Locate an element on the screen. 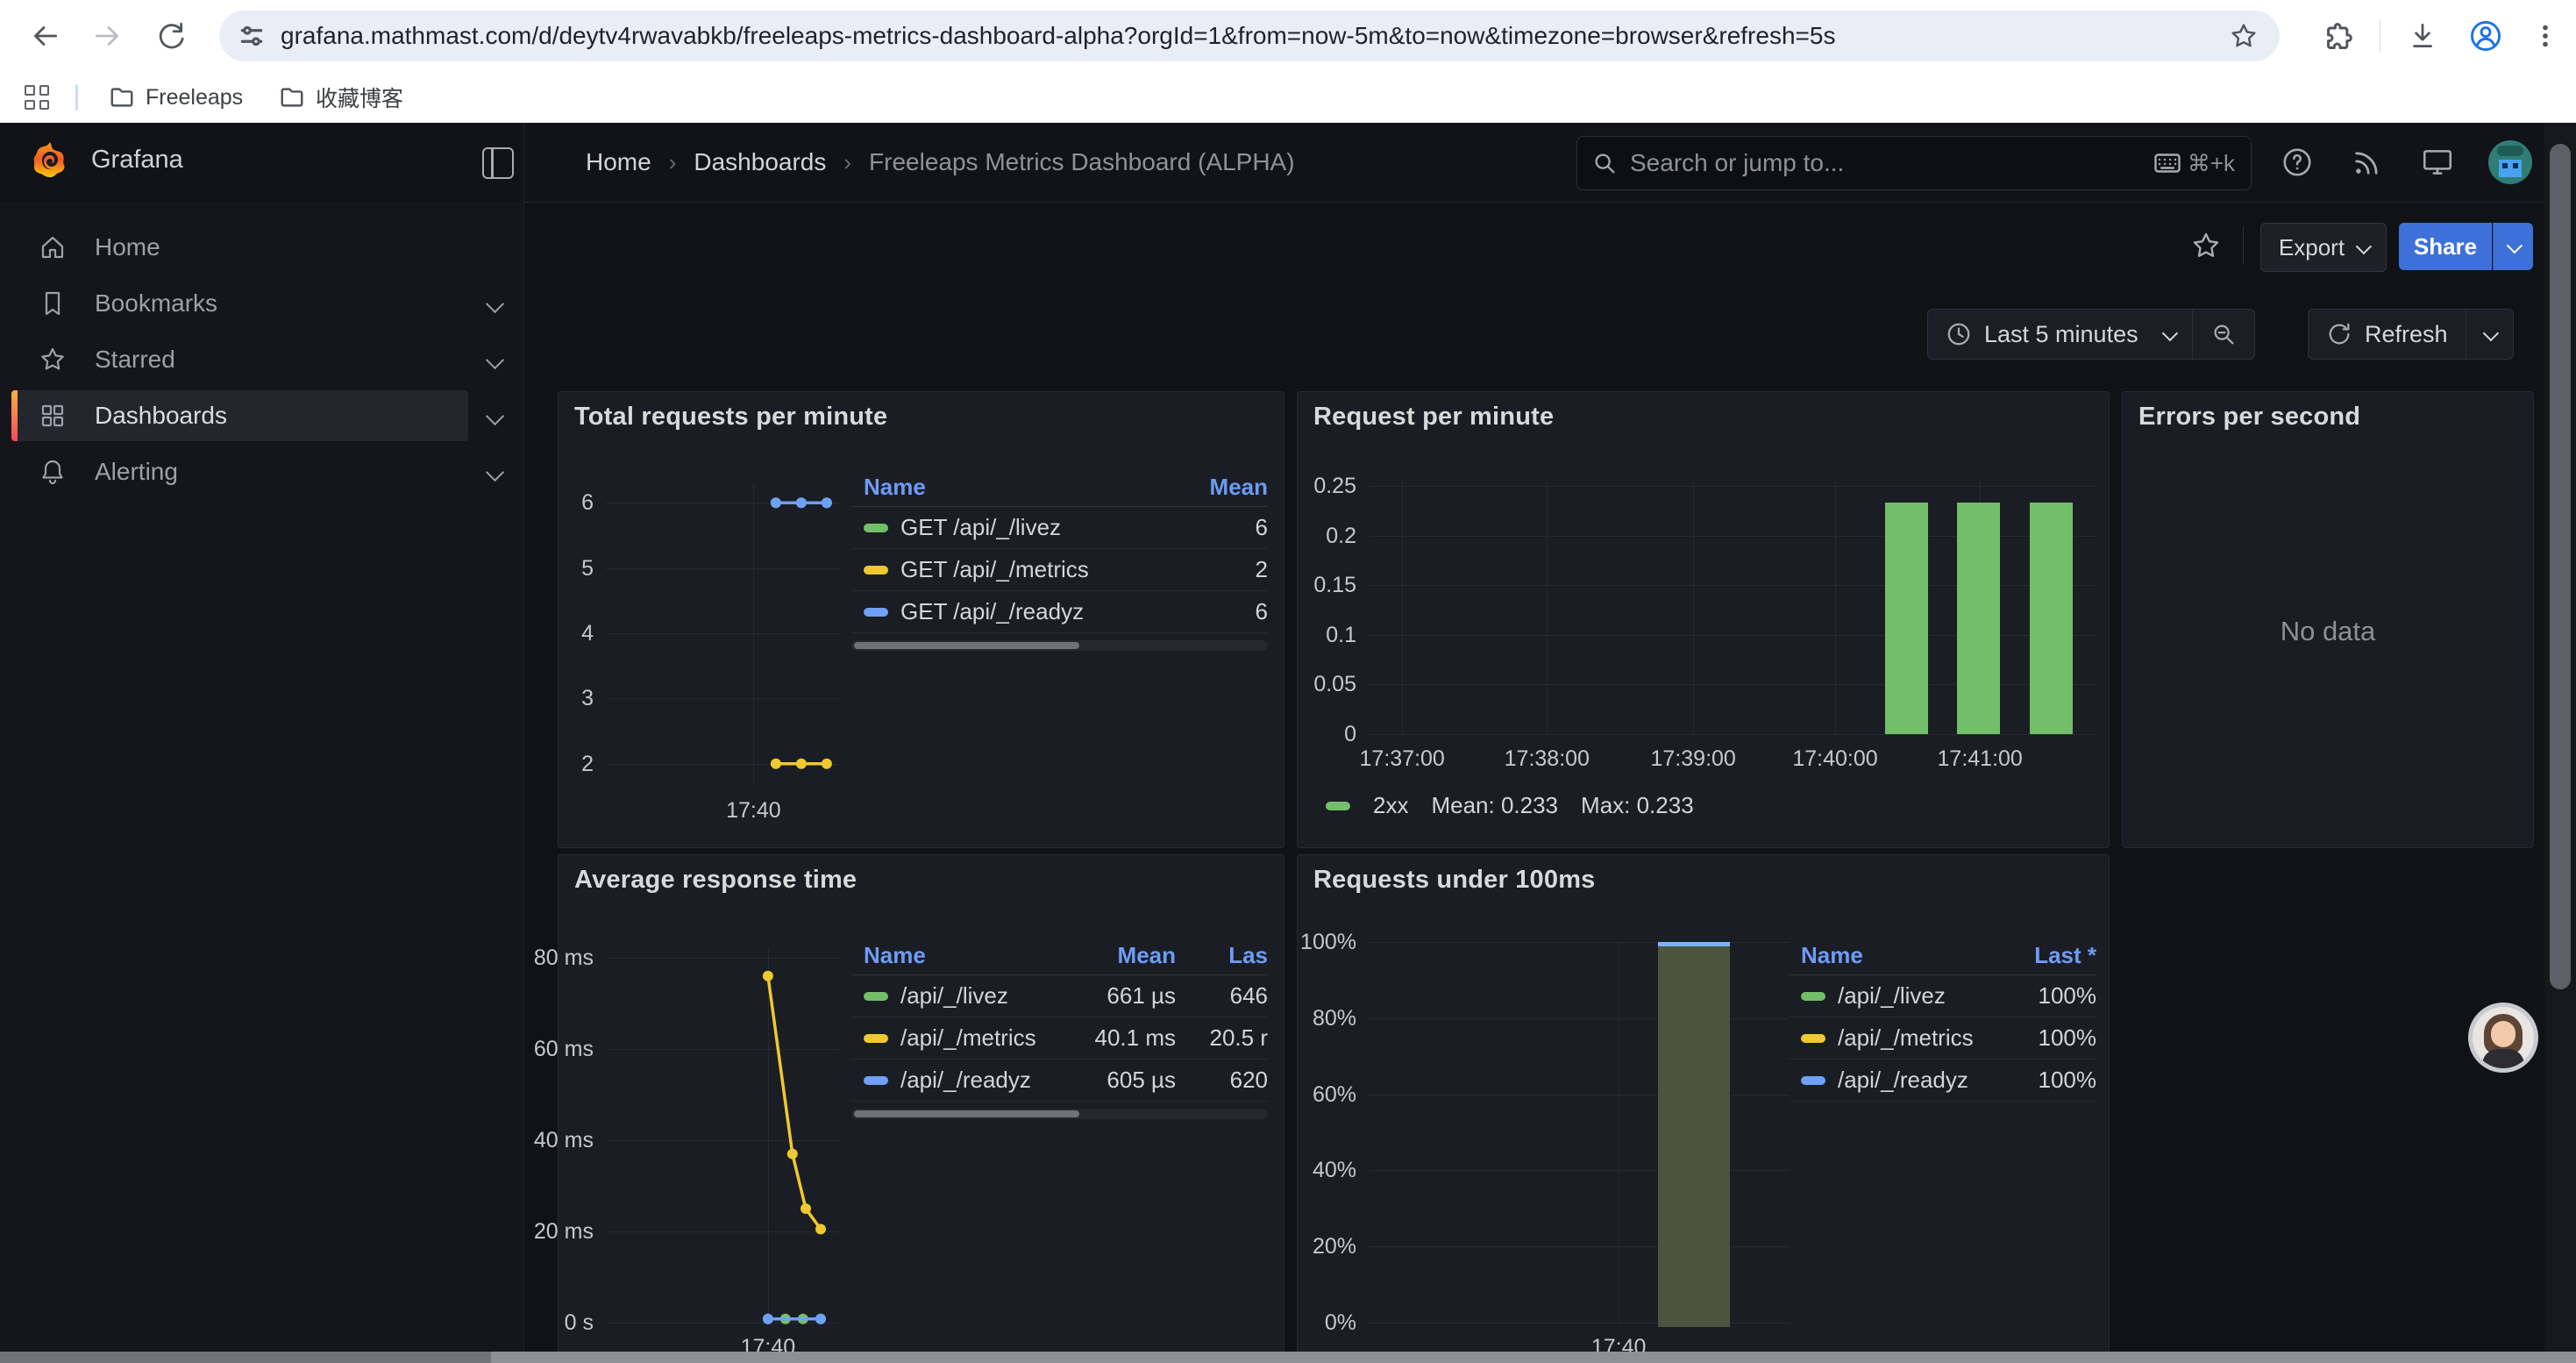 This screenshot has height=1363, width=2576. assistant-avatar is located at coordinates (2503, 1038).